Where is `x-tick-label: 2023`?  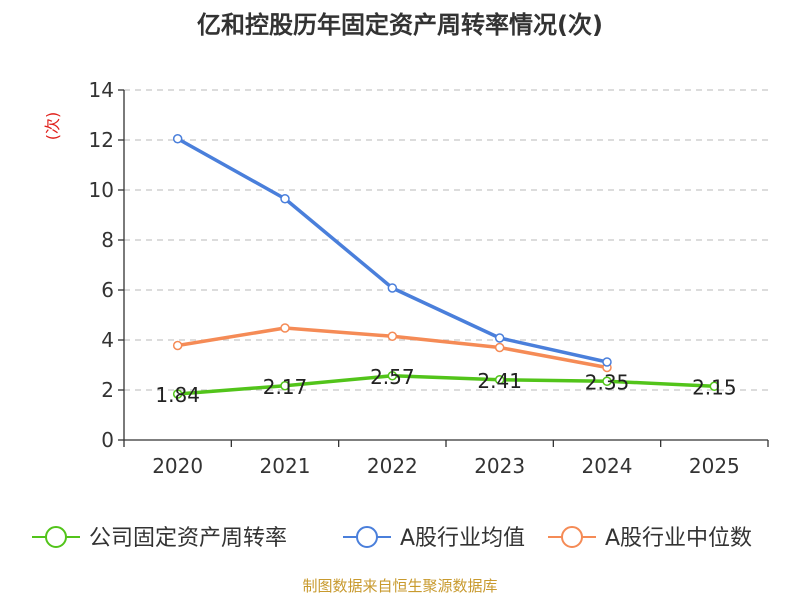 x-tick-label: 2023 is located at coordinates (499, 466).